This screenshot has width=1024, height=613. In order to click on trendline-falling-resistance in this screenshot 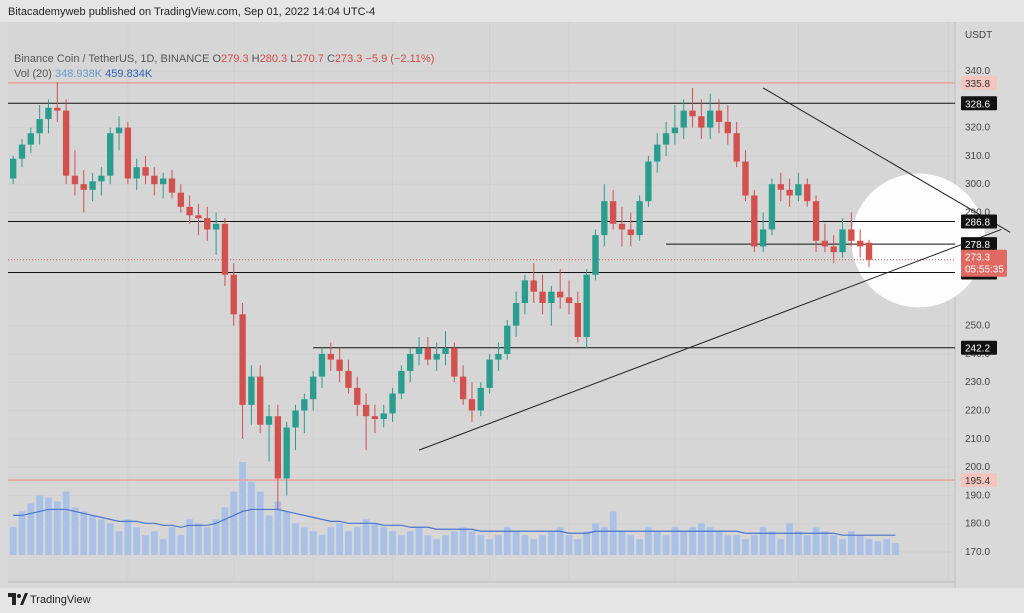, I will do `click(886, 160)`.